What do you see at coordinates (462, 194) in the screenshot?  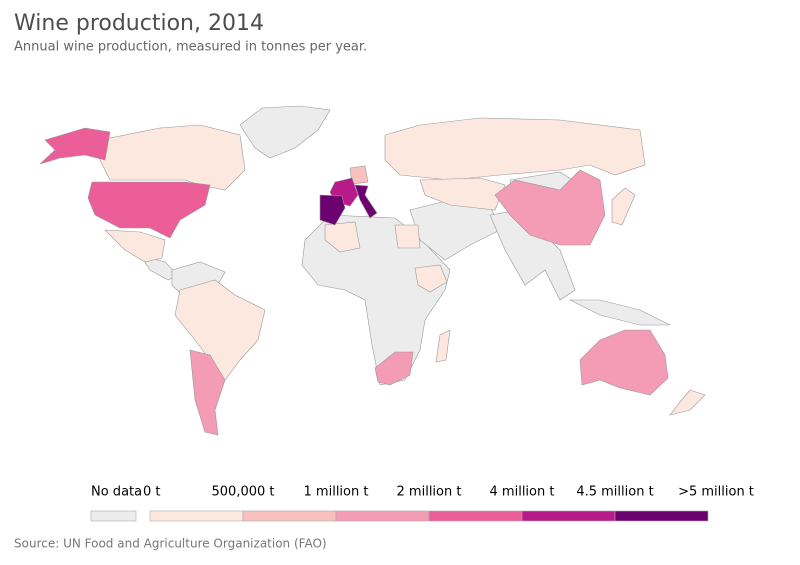 I see `central-asia` at bounding box center [462, 194].